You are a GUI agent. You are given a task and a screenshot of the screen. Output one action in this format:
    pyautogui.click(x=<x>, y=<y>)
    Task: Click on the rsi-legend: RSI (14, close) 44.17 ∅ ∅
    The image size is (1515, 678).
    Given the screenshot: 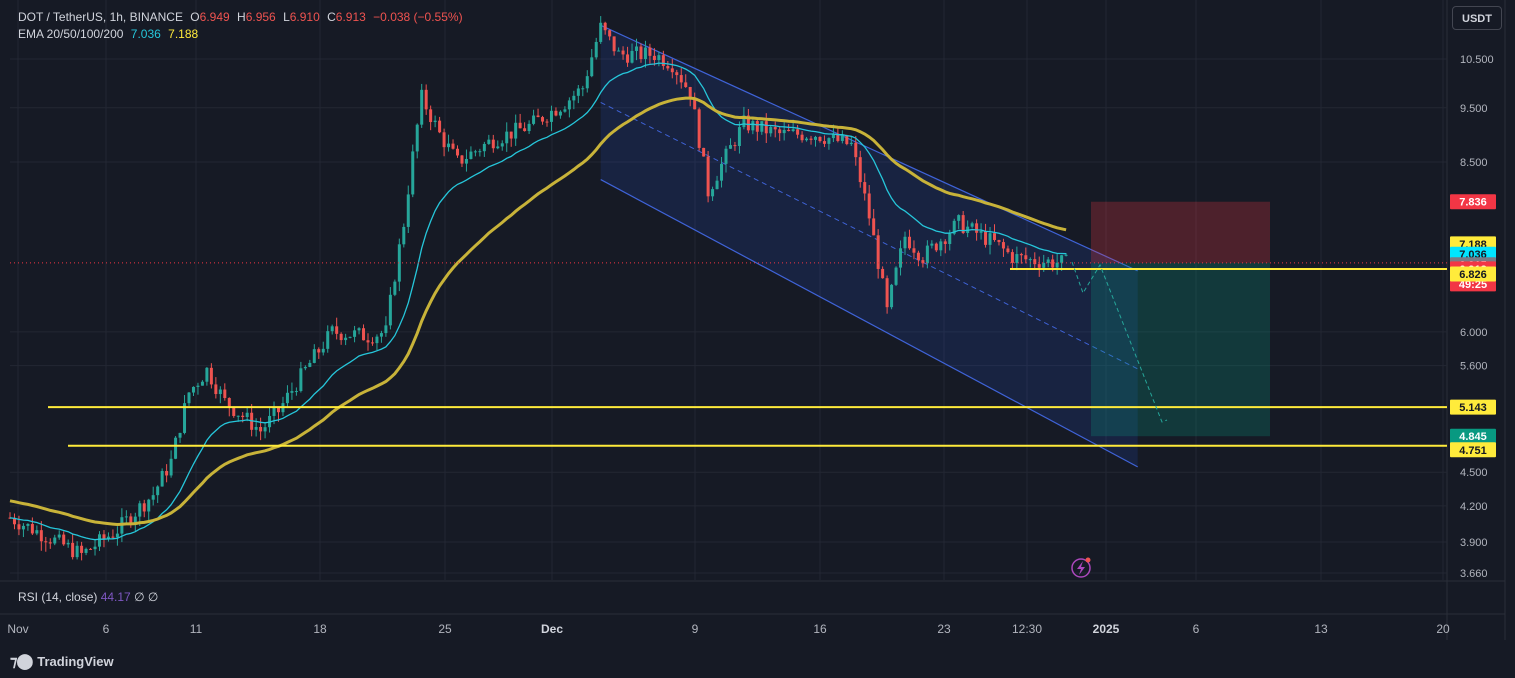 What is the action you would take?
    pyautogui.click(x=88, y=597)
    